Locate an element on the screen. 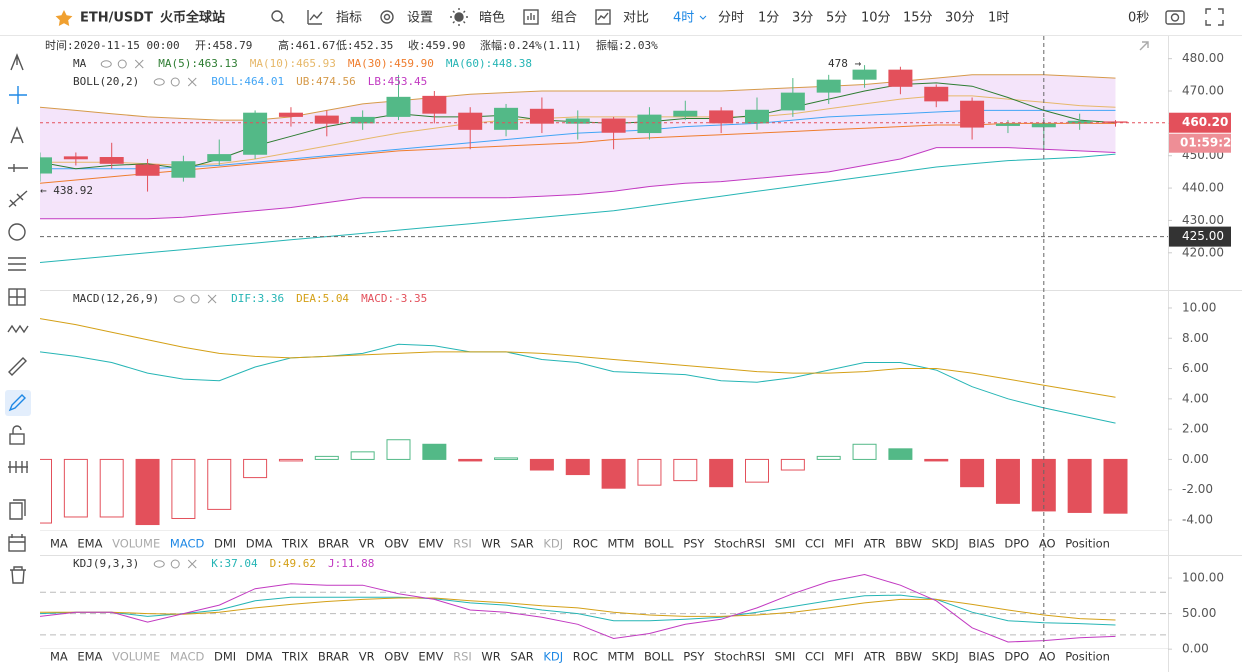 This screenshot has height=672, width=1242. interval-button: 15分 is located at coordinates (918, 18).